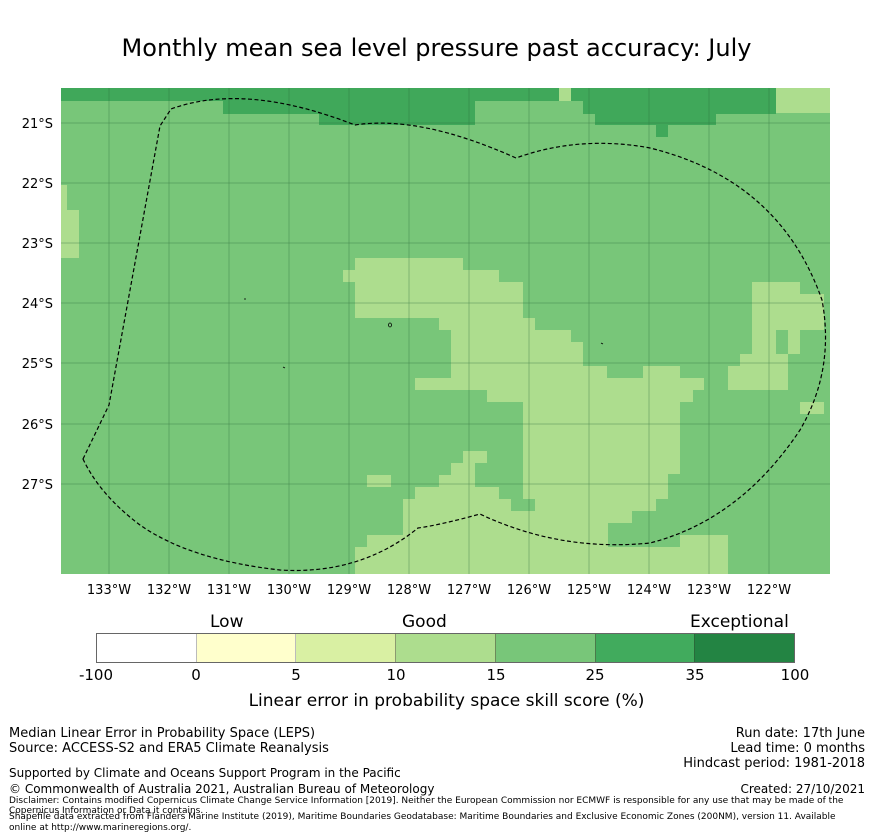  I want to click on cb-tick: 10, so click(396, 675).